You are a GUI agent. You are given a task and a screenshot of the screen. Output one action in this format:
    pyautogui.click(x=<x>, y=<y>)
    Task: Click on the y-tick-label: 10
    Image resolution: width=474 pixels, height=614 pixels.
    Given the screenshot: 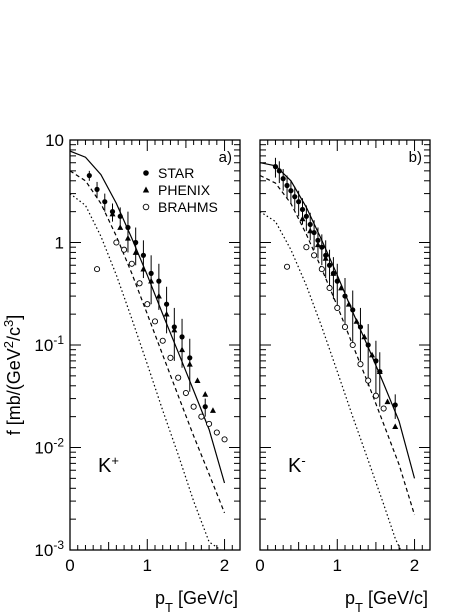 What is the action you would take?
    pyautogui.click(x=54, y=140)
    